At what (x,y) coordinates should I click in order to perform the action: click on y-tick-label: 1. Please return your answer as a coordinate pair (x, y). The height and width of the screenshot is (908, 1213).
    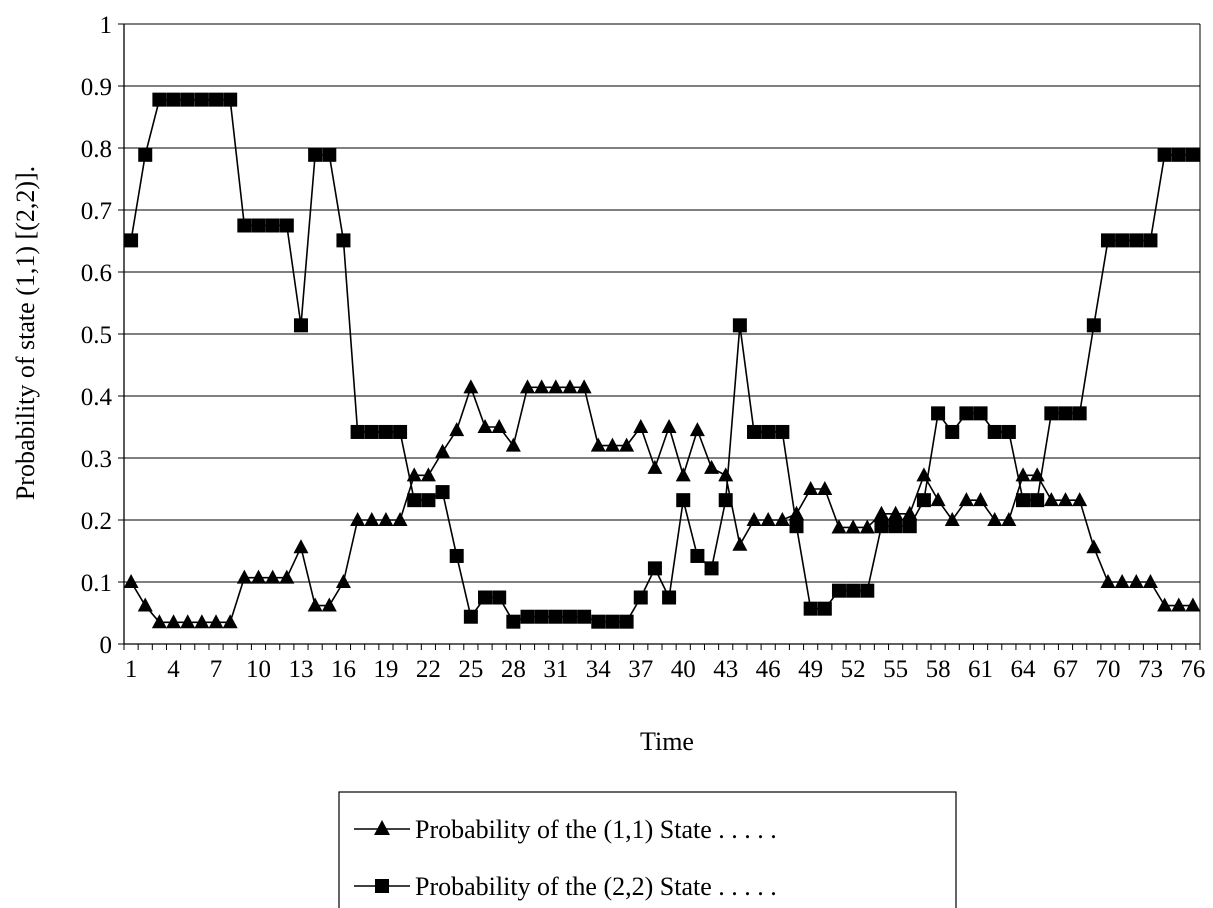
    Looking at the image, I should click on (106, 25).